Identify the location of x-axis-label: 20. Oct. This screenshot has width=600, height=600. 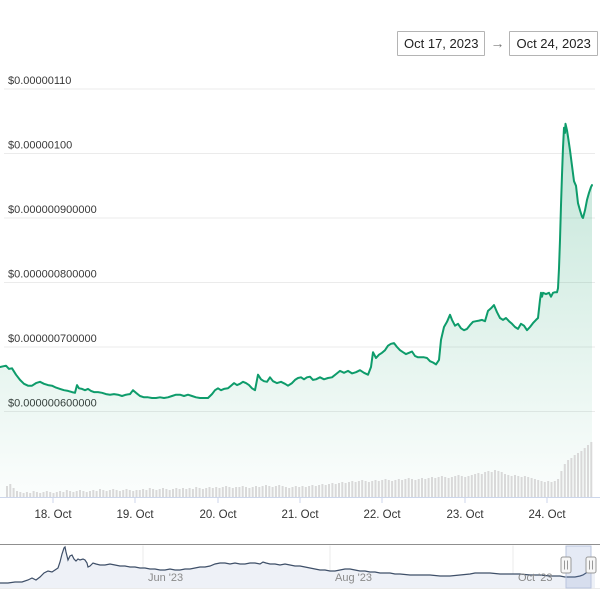
(218, 515).